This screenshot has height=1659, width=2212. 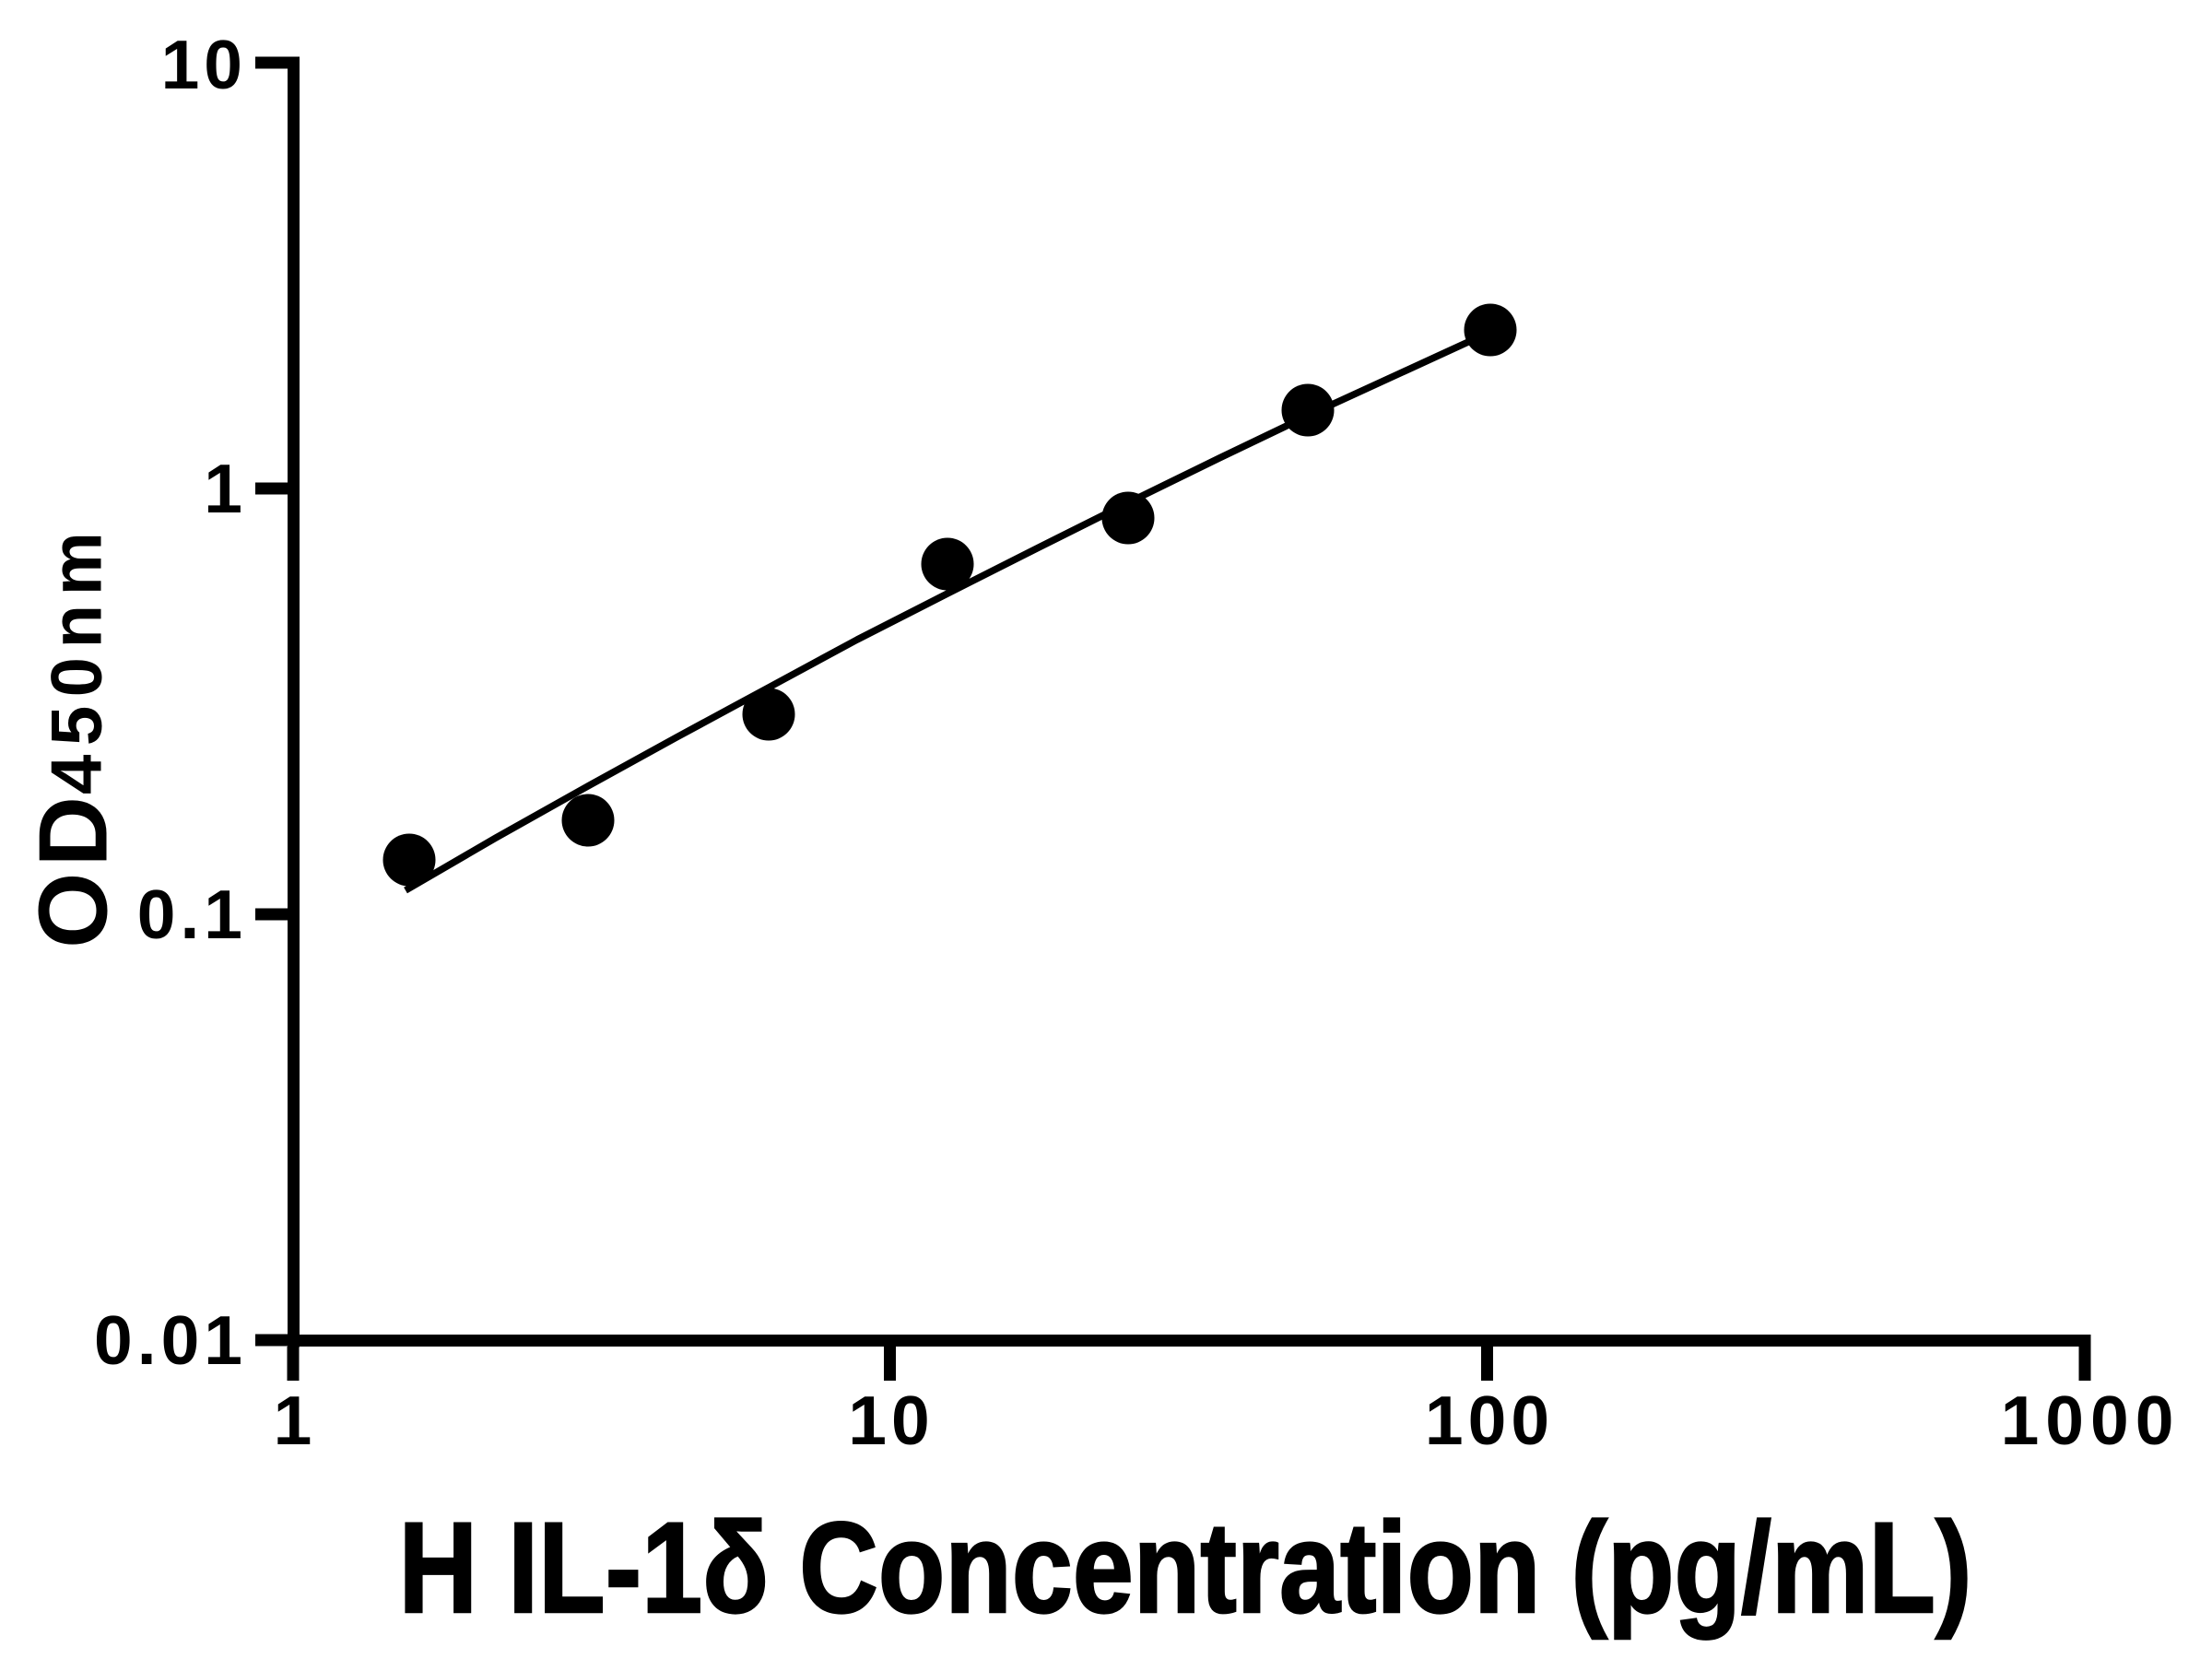 I want to click on svg-text: 1000, so click(x=2091, y=1420).